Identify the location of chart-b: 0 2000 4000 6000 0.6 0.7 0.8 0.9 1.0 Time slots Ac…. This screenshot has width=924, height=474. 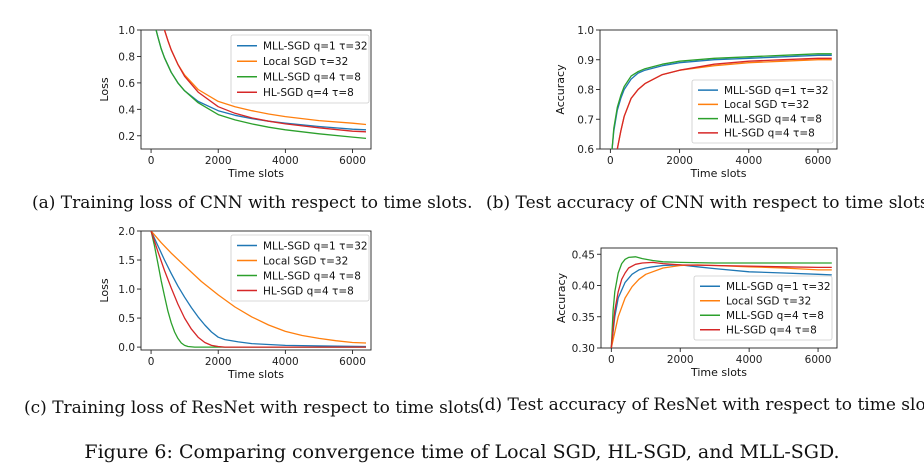
(696, 102).